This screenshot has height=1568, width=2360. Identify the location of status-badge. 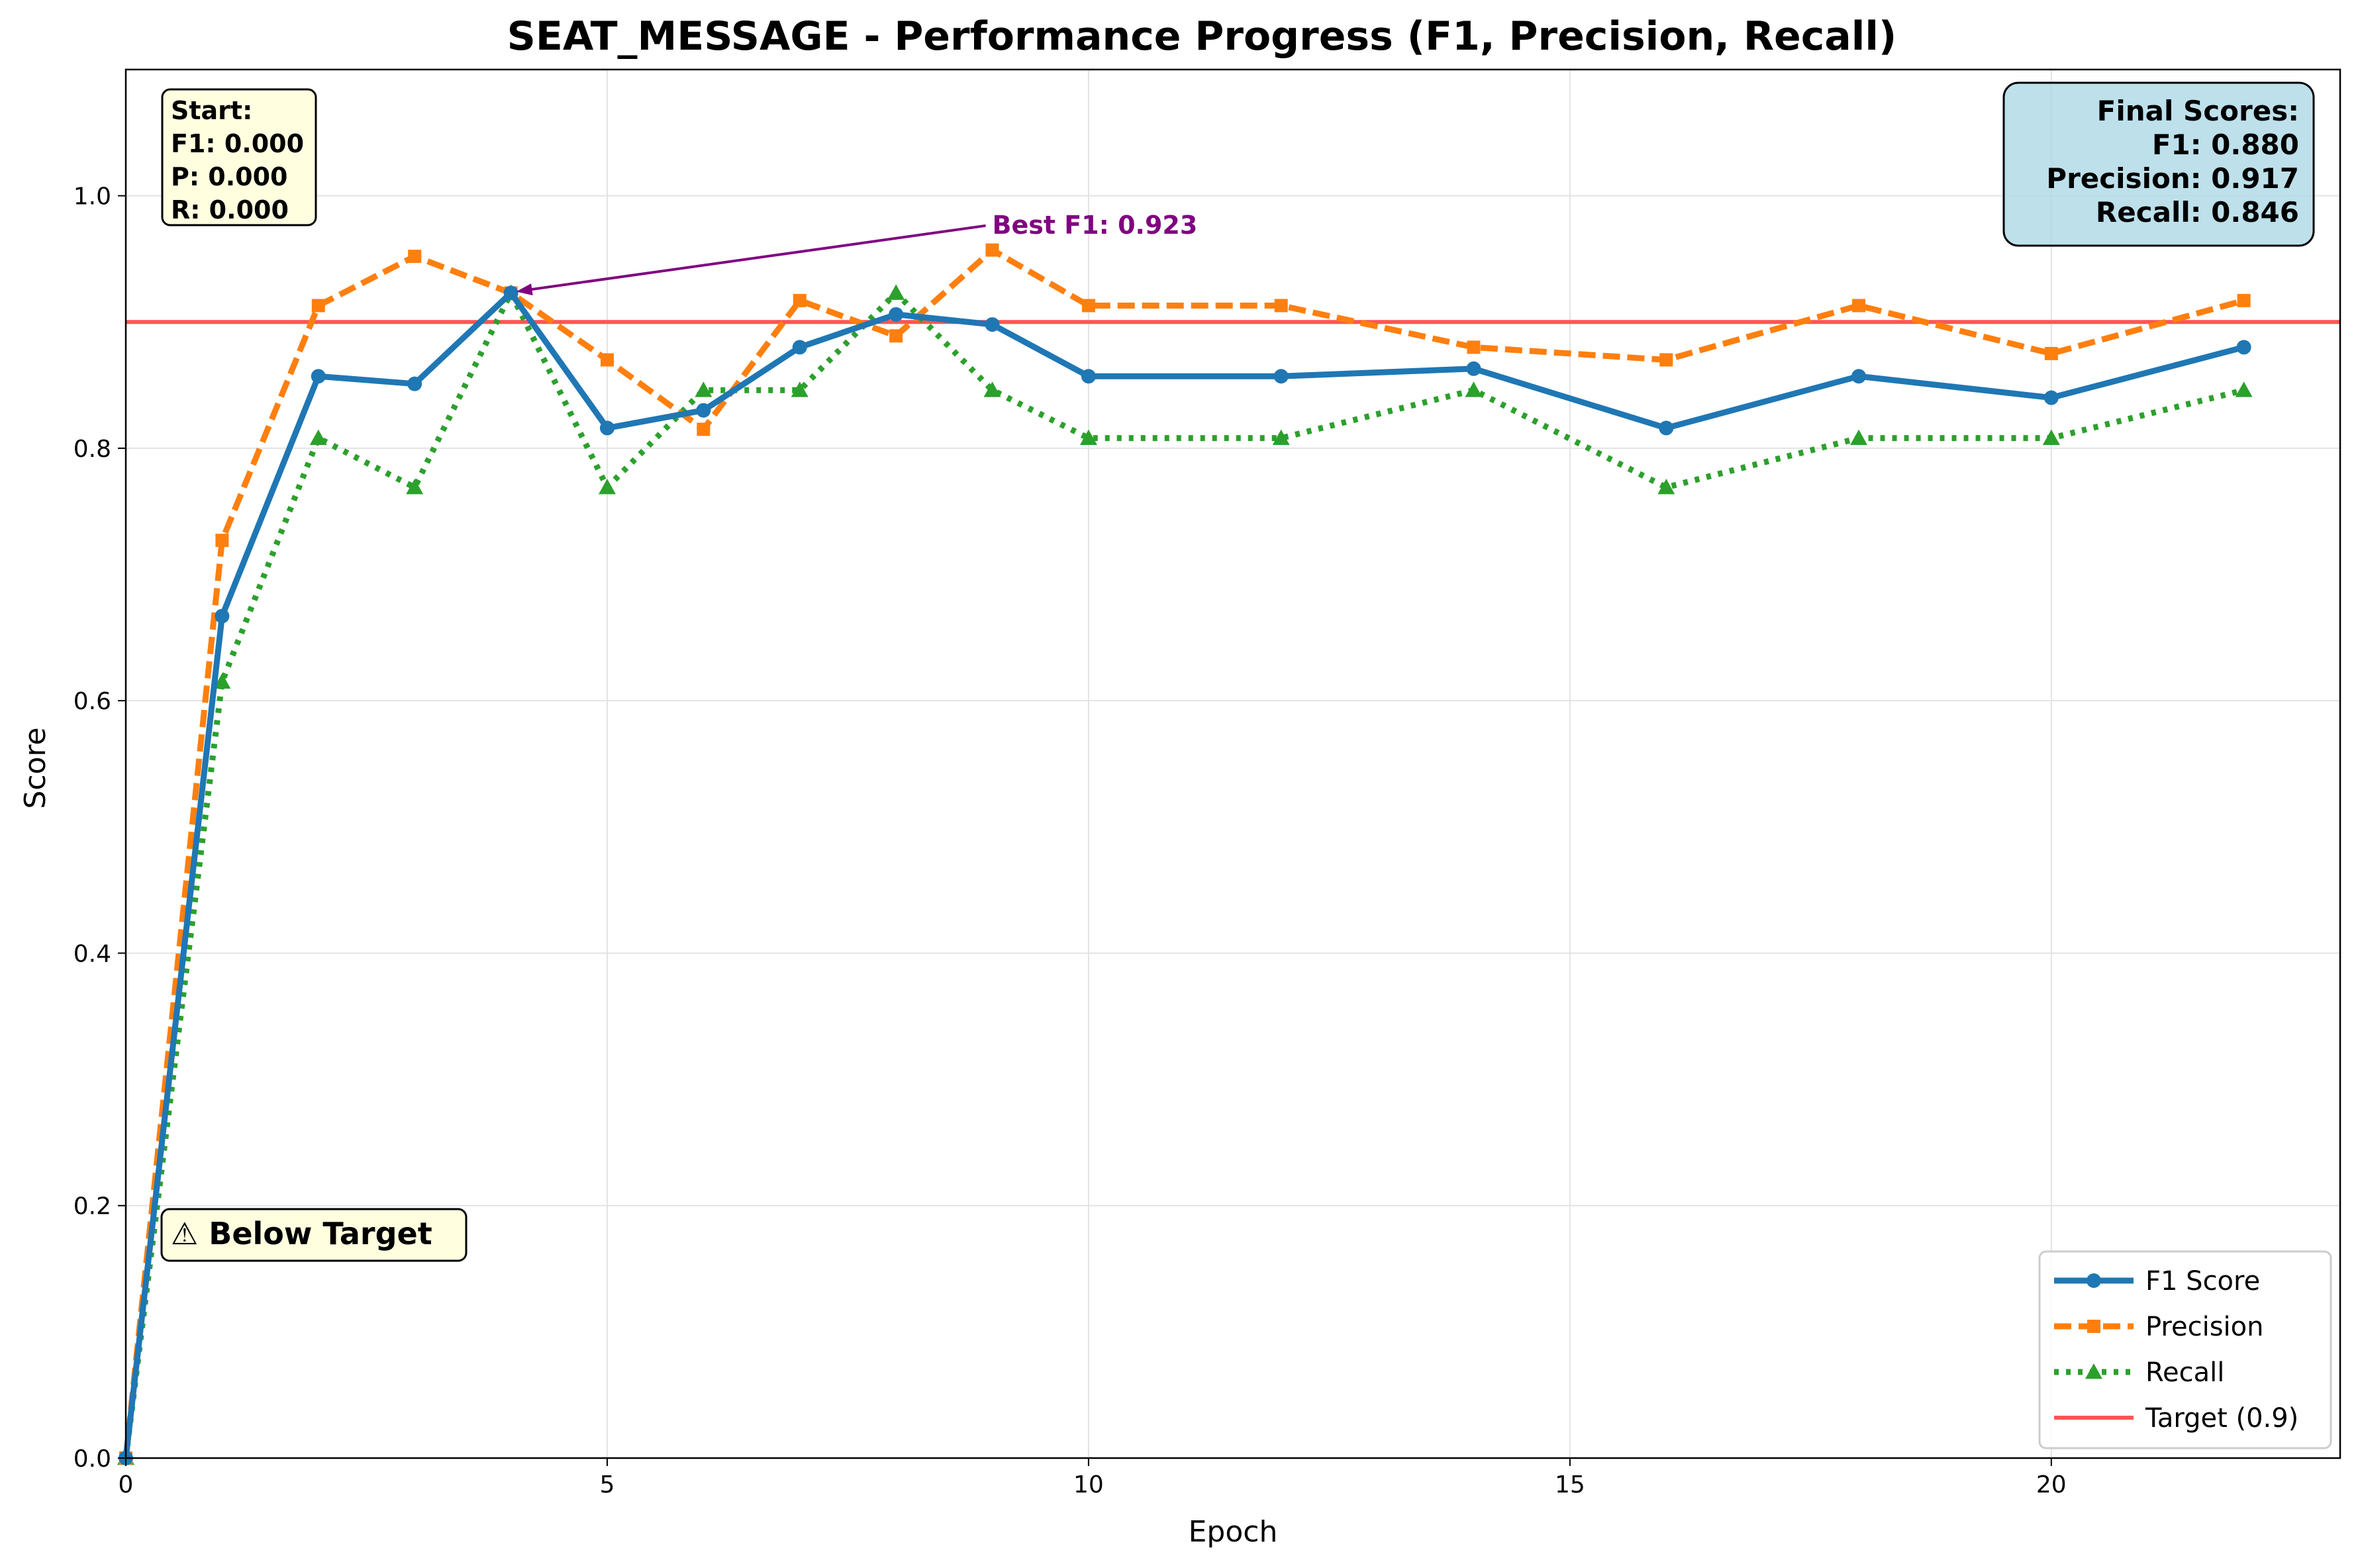
(313, 1235).